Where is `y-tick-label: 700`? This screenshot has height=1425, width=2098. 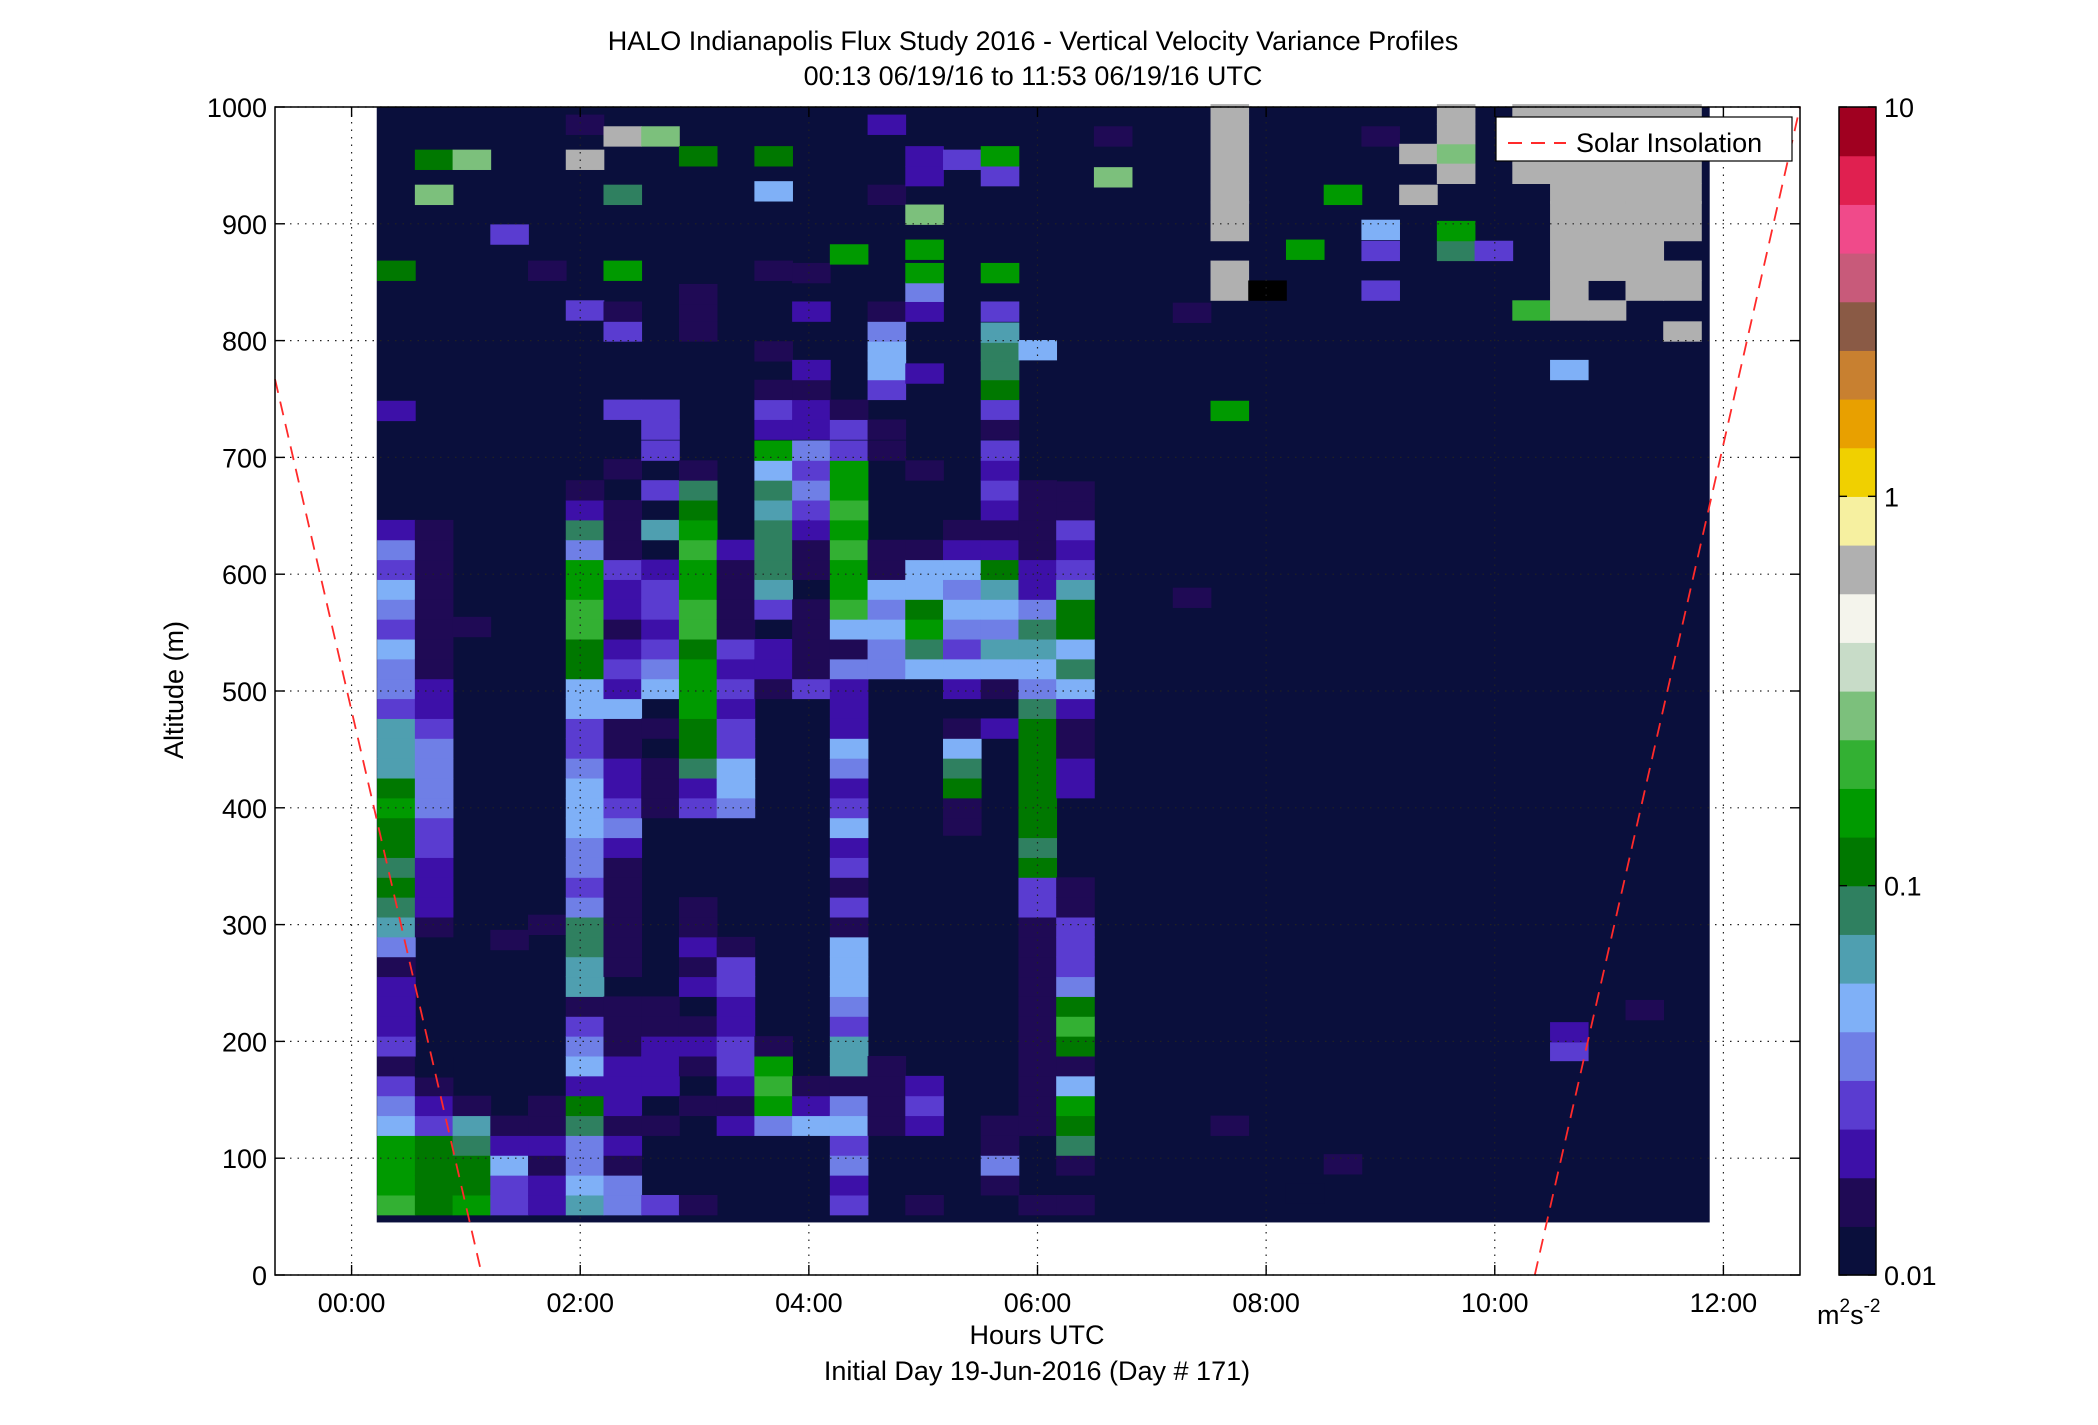 y-tick-label: 700 is located at coordinates (244, 458).